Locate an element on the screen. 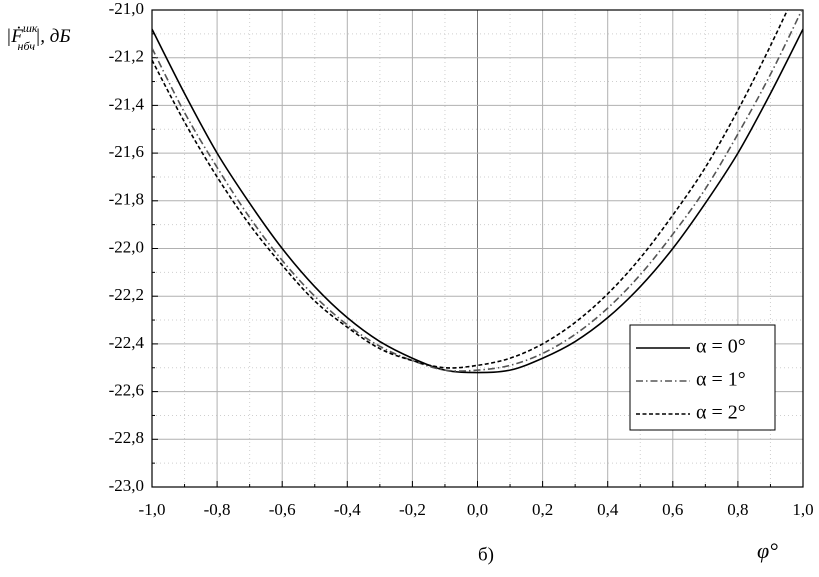  y-tick-label: -23,0 is located at coordinates (126, 485).